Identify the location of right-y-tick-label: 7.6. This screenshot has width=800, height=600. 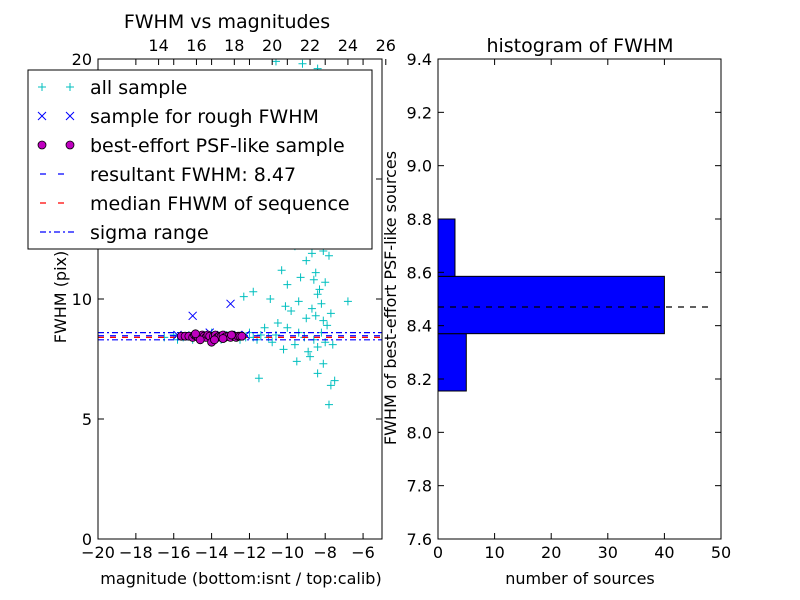
(419, 539).